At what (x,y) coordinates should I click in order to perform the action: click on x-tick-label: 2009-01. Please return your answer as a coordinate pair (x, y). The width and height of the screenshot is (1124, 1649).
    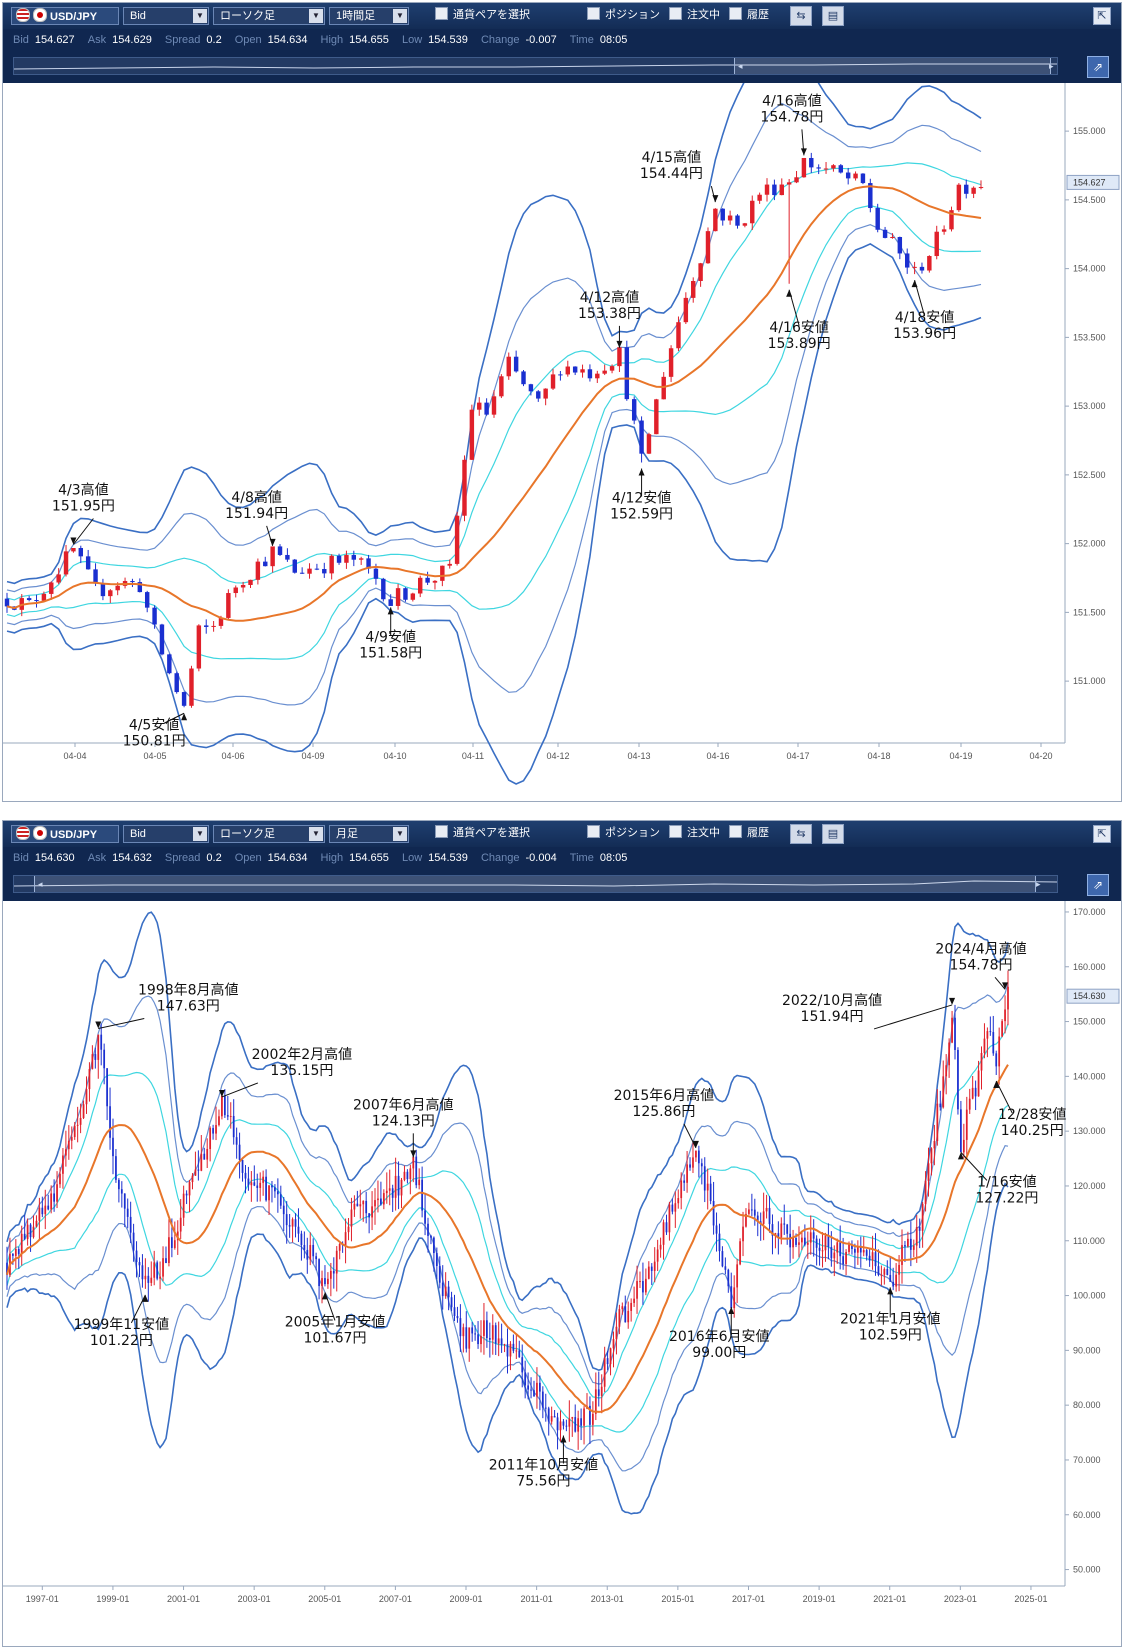
    Looking at the image, I should click on (465, 1599).